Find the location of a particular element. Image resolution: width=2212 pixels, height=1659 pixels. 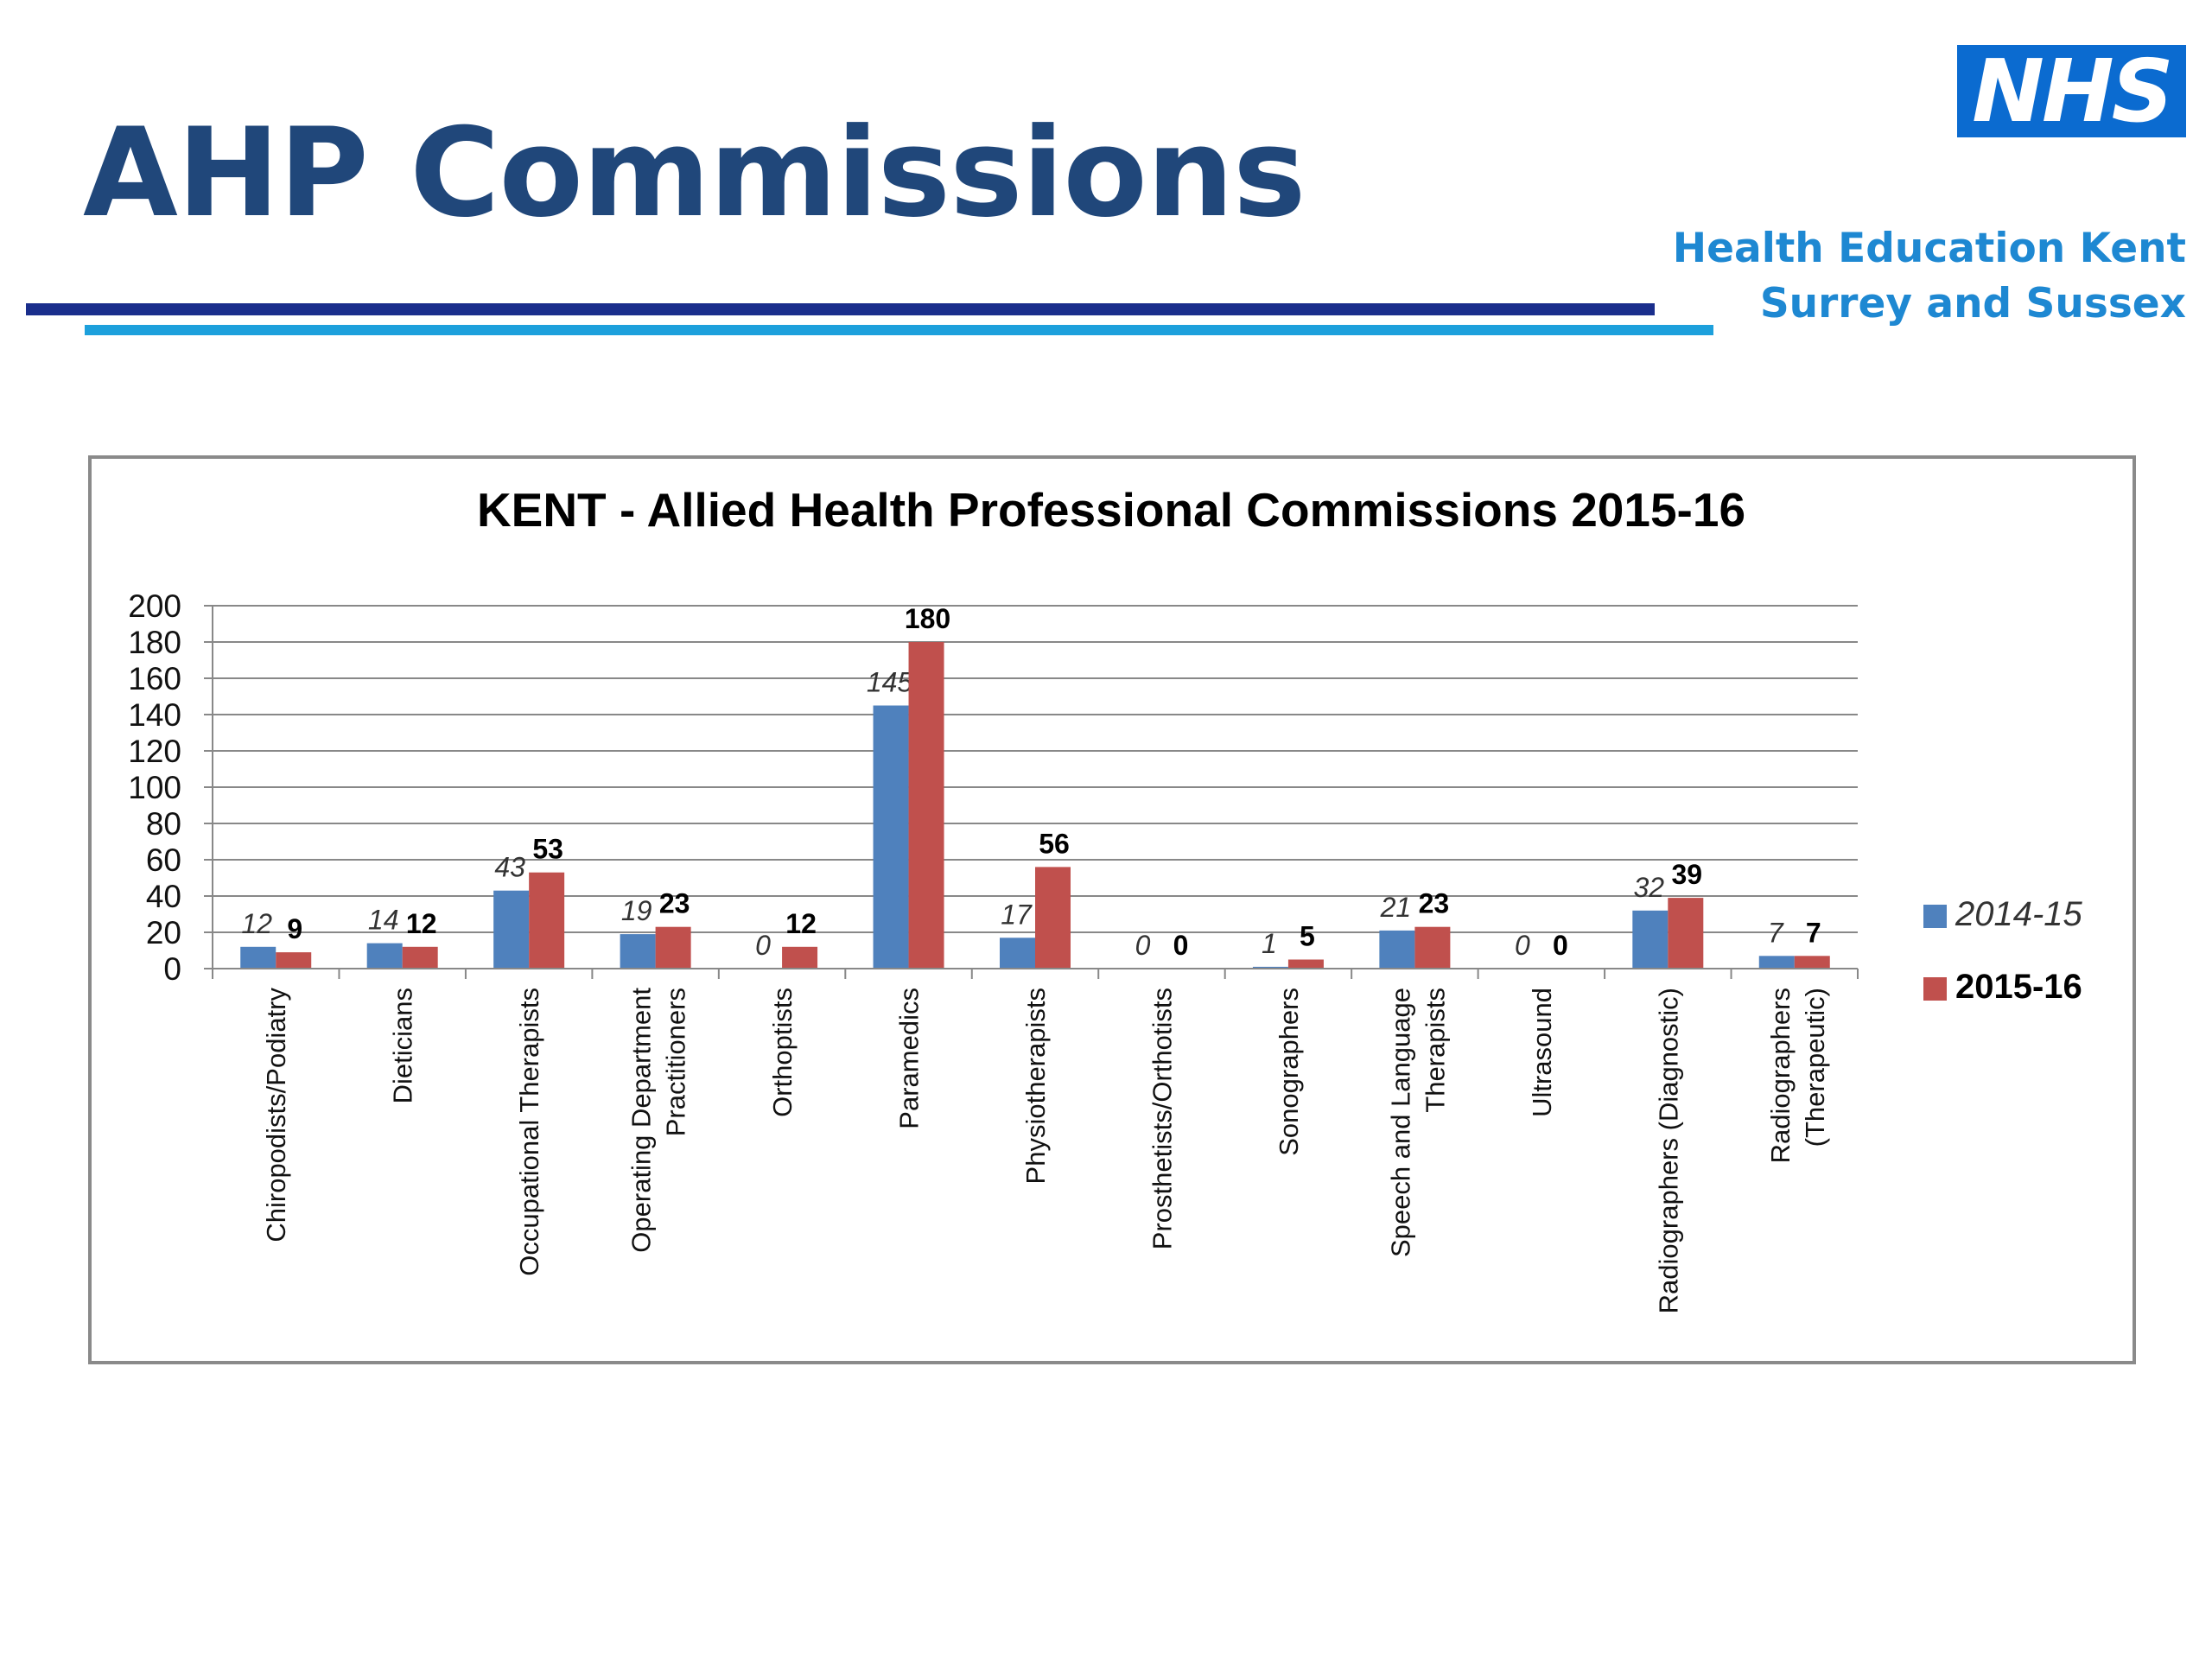

nhs-logo: NHS is located at coordinates (2071, 91).